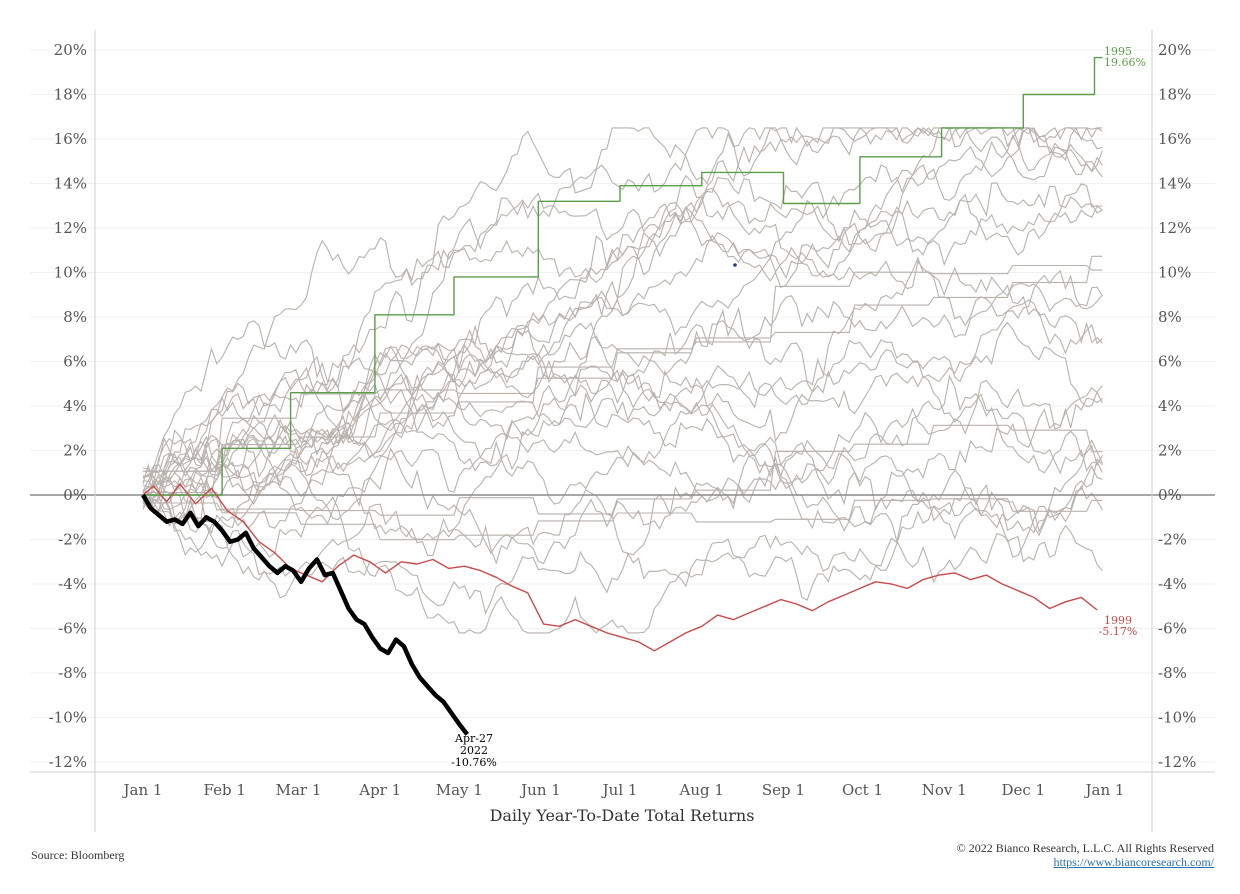 The height and width of the screenshot is (894, 1240). I want to click on x-tick-label: Nov 1, so click(944, 790).